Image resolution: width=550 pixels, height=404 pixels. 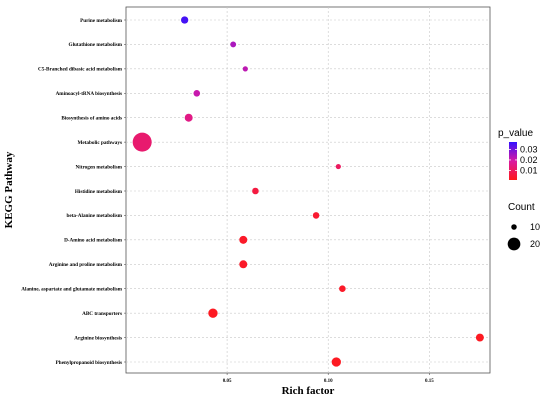 I want to click on count-legend-title: Count, so click(x=521, y=207).